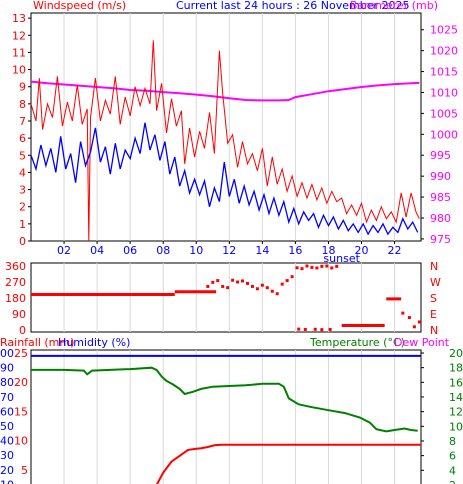 Image resolution: width=463 pixels, height=484 pixels. I want to click on windspeed-tick-12: 12, so click(19, 35).